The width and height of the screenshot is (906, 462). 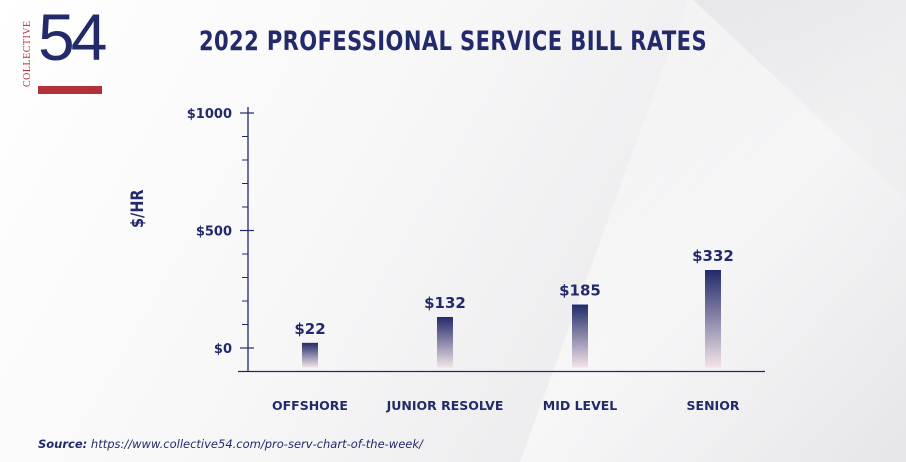 What do you see at coordinates (72, 37) in the screenshot?
I see `logo-number: 54` at bounding box center [72, 37].